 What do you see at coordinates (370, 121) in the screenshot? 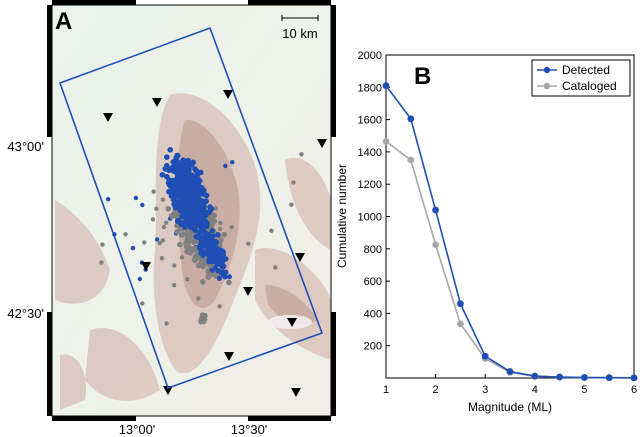
I see `y-tick-label: 1600` at bounding box center [370, 121].